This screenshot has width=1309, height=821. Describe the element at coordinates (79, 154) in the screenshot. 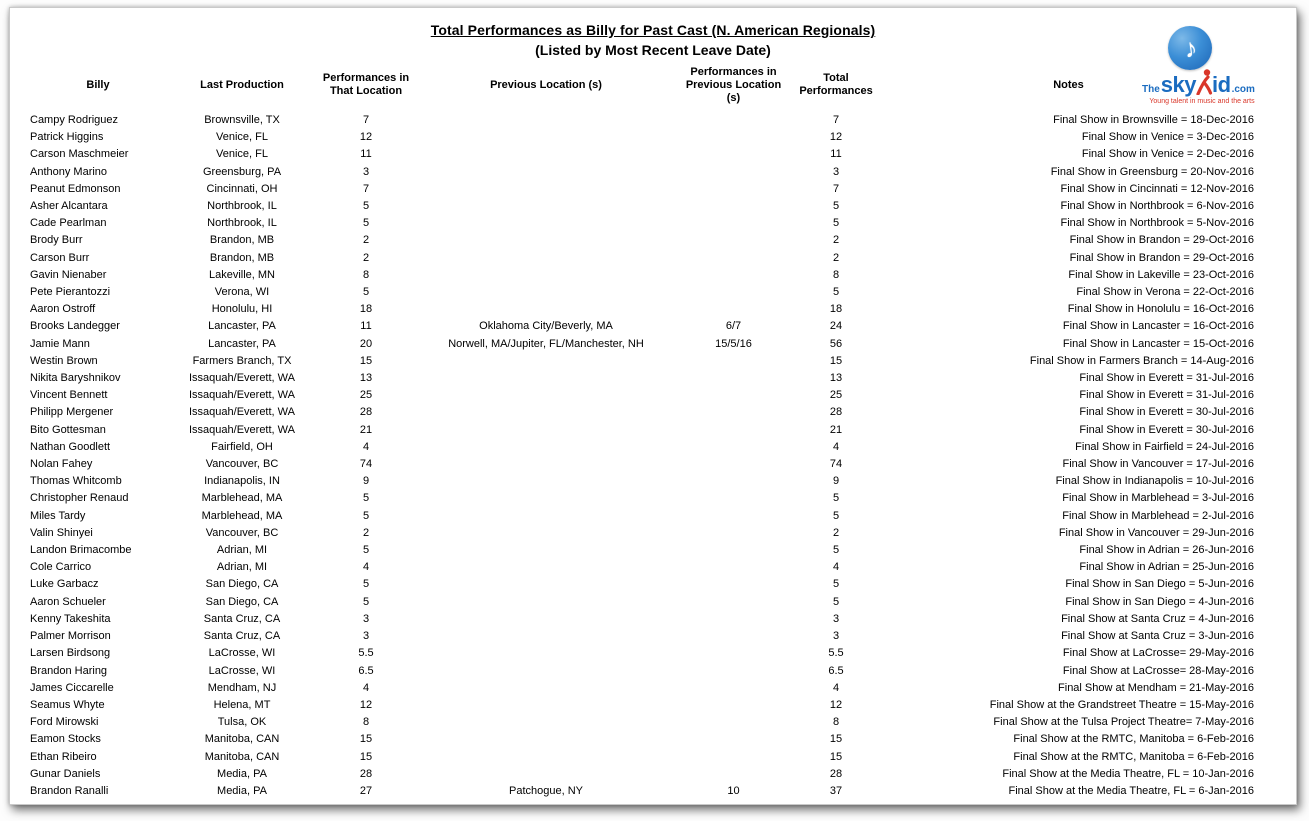

I see `billy-name-cell: Carson Maschmeier` at that location.